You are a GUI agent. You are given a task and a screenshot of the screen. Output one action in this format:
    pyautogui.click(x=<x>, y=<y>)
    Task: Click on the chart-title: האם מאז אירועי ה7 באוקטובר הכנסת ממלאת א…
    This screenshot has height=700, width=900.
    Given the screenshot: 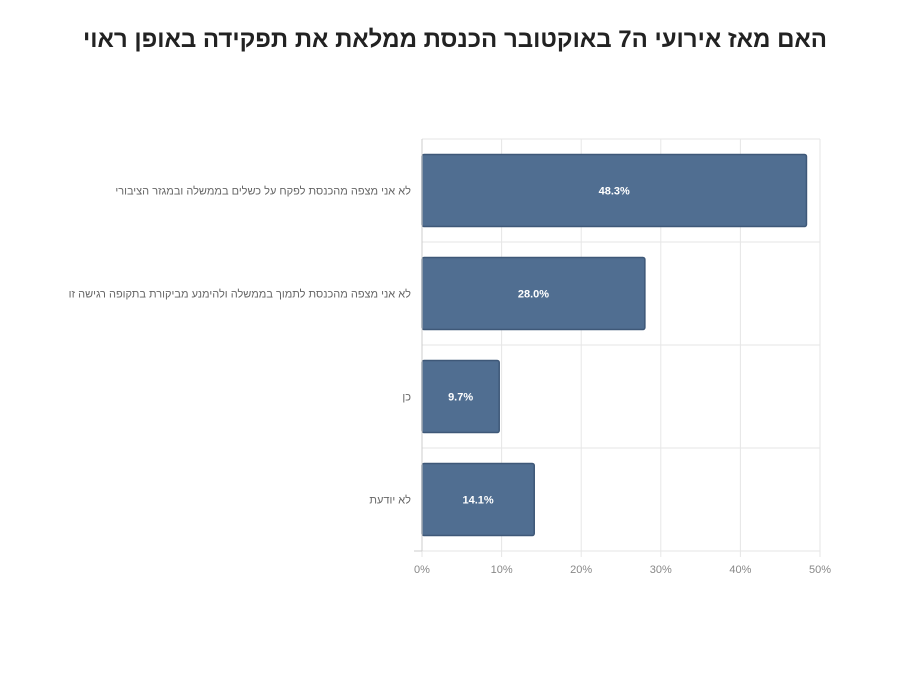 What is the action you would take?
    pyautogui.click(x=455, y=39)
    